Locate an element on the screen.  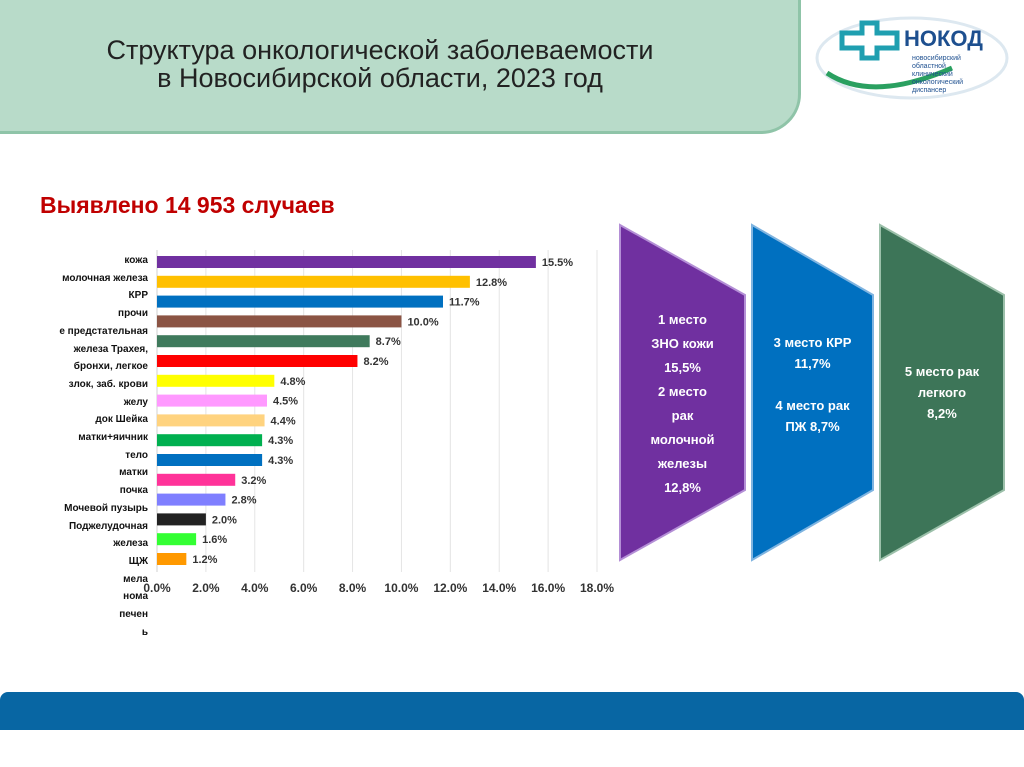
bar-value-label: 1.6% is located at coordinates (214, 540).